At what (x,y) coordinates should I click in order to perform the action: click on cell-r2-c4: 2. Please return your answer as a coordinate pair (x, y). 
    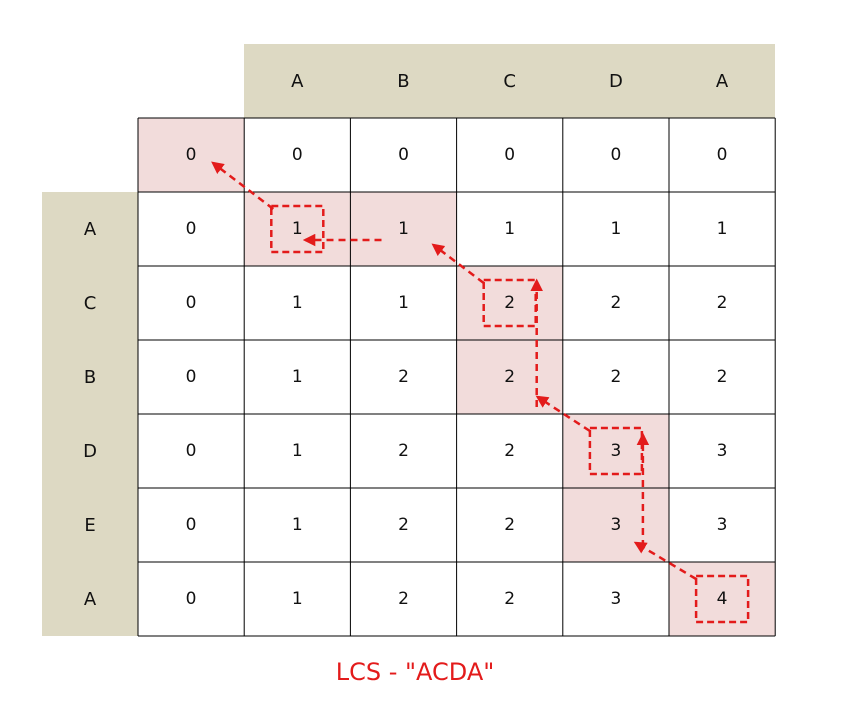
    Looking at the image, I should click on (615, 303).